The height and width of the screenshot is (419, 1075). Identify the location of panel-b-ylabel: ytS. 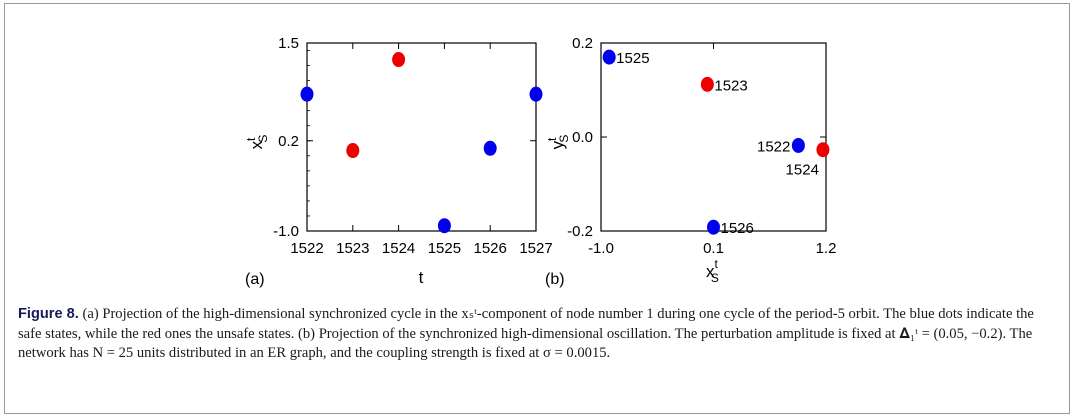
(558, 142).